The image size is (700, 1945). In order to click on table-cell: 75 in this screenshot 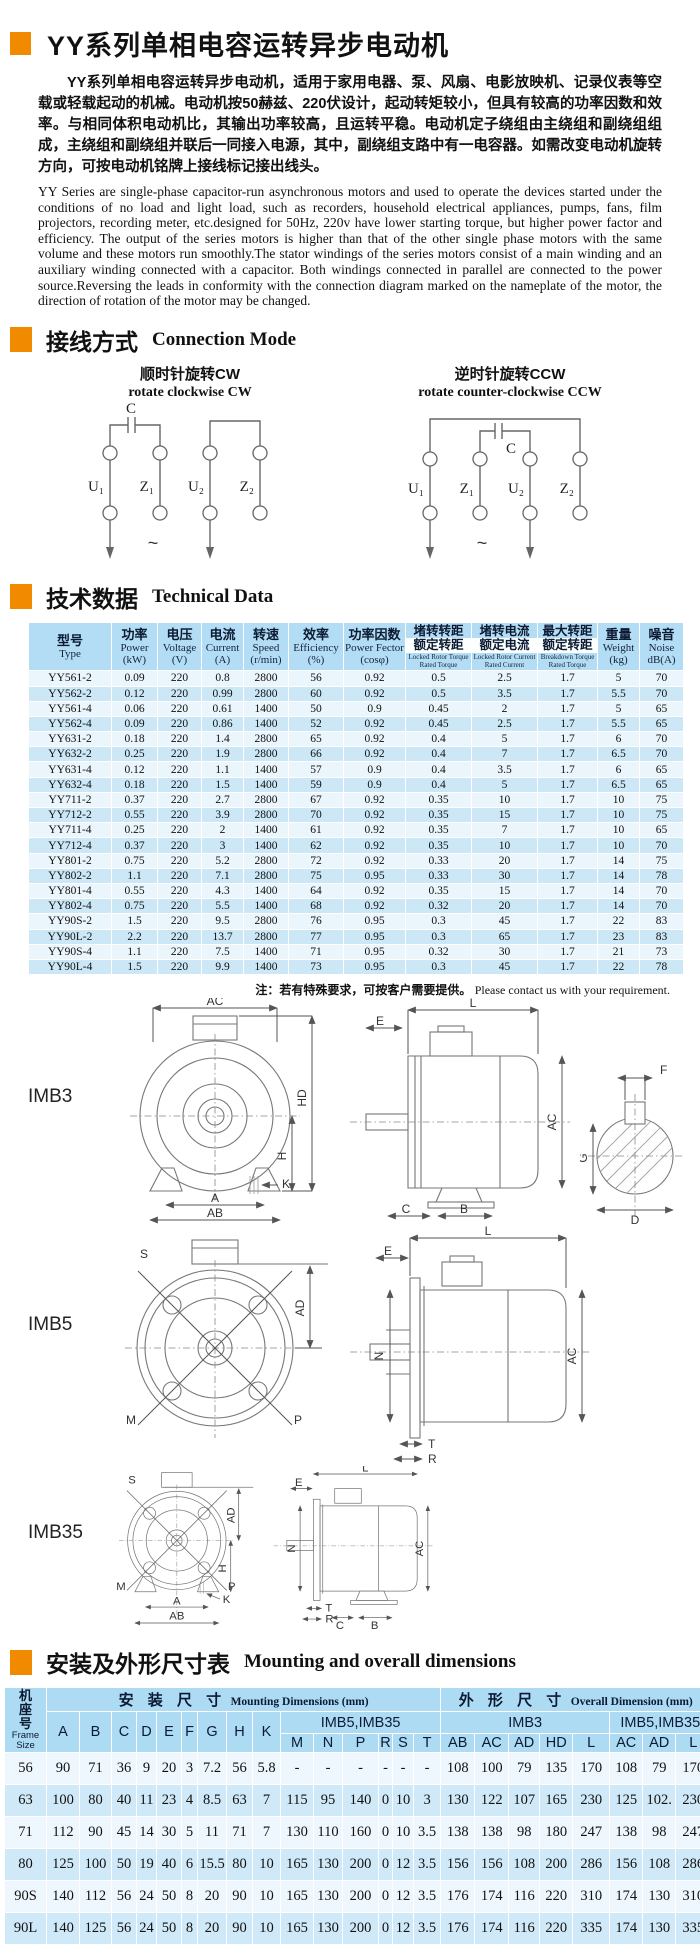, I will do `click(662, 860)`.